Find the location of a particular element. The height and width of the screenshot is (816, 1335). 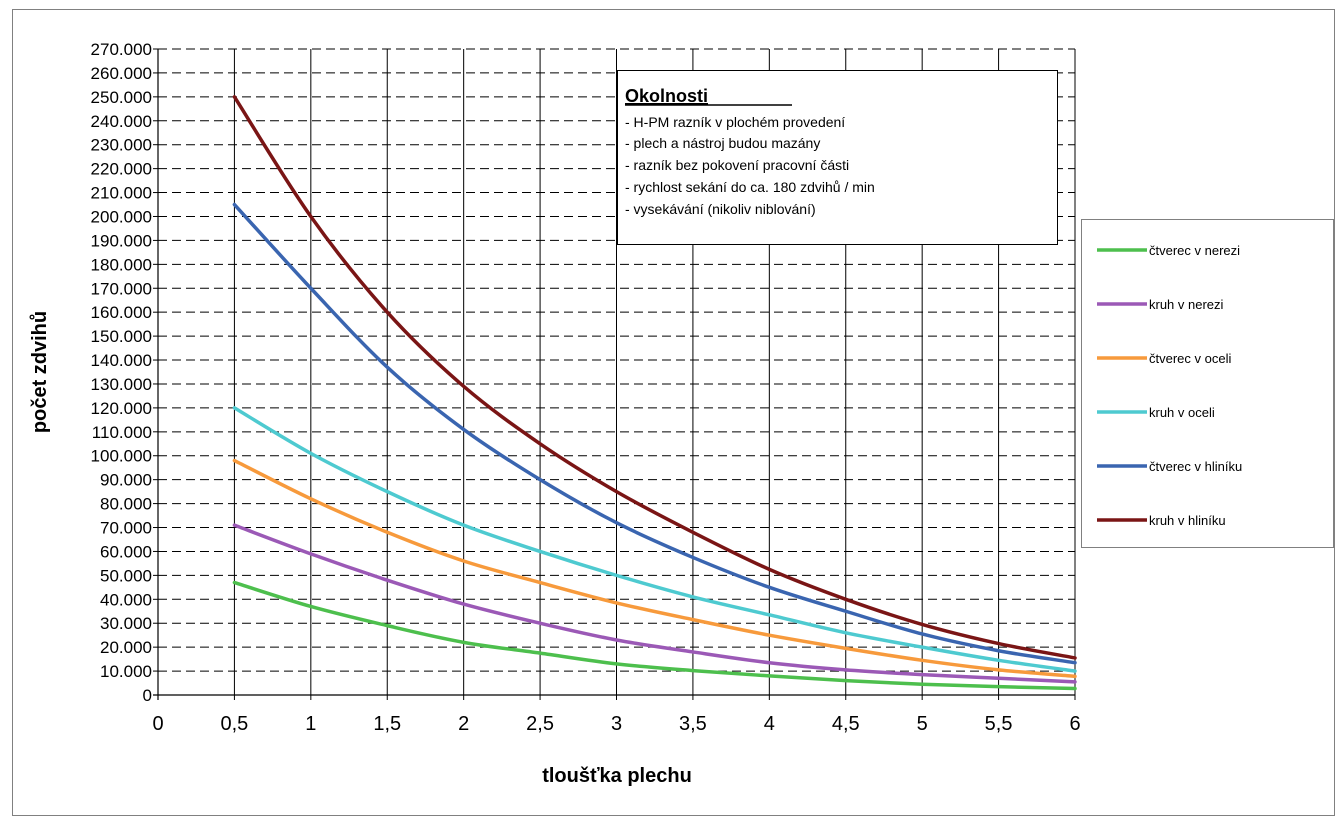

annotation-line-2: - plech a nástroj budou mazány is located at coordinates (722, 143).